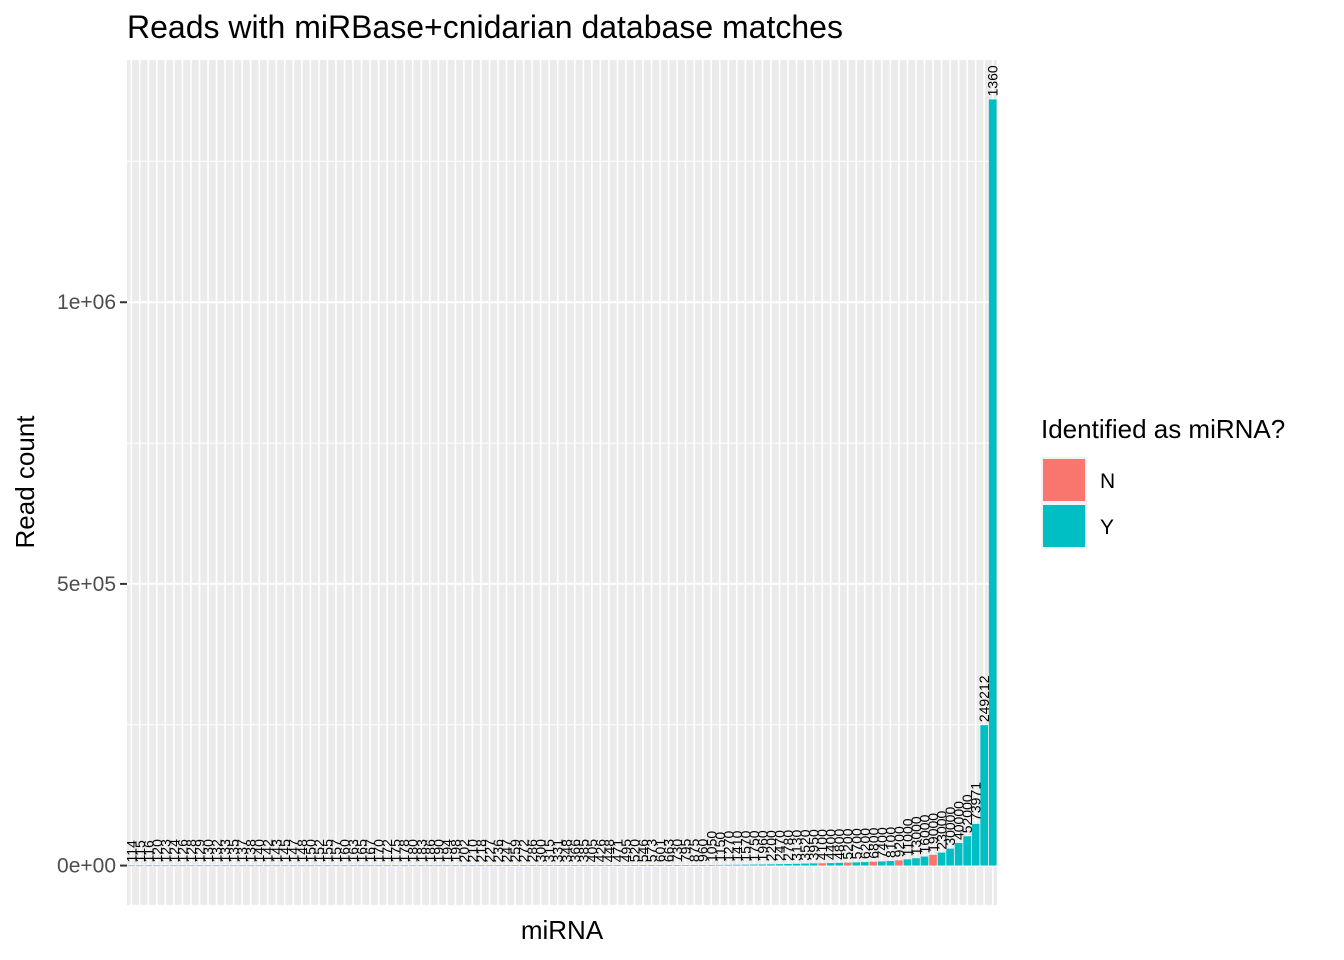 The image size is (1344, 960). What do you see at coordinates (541, 851) in the screenshot?
I see `bar-label: 300` at bounding box center [541, 851].